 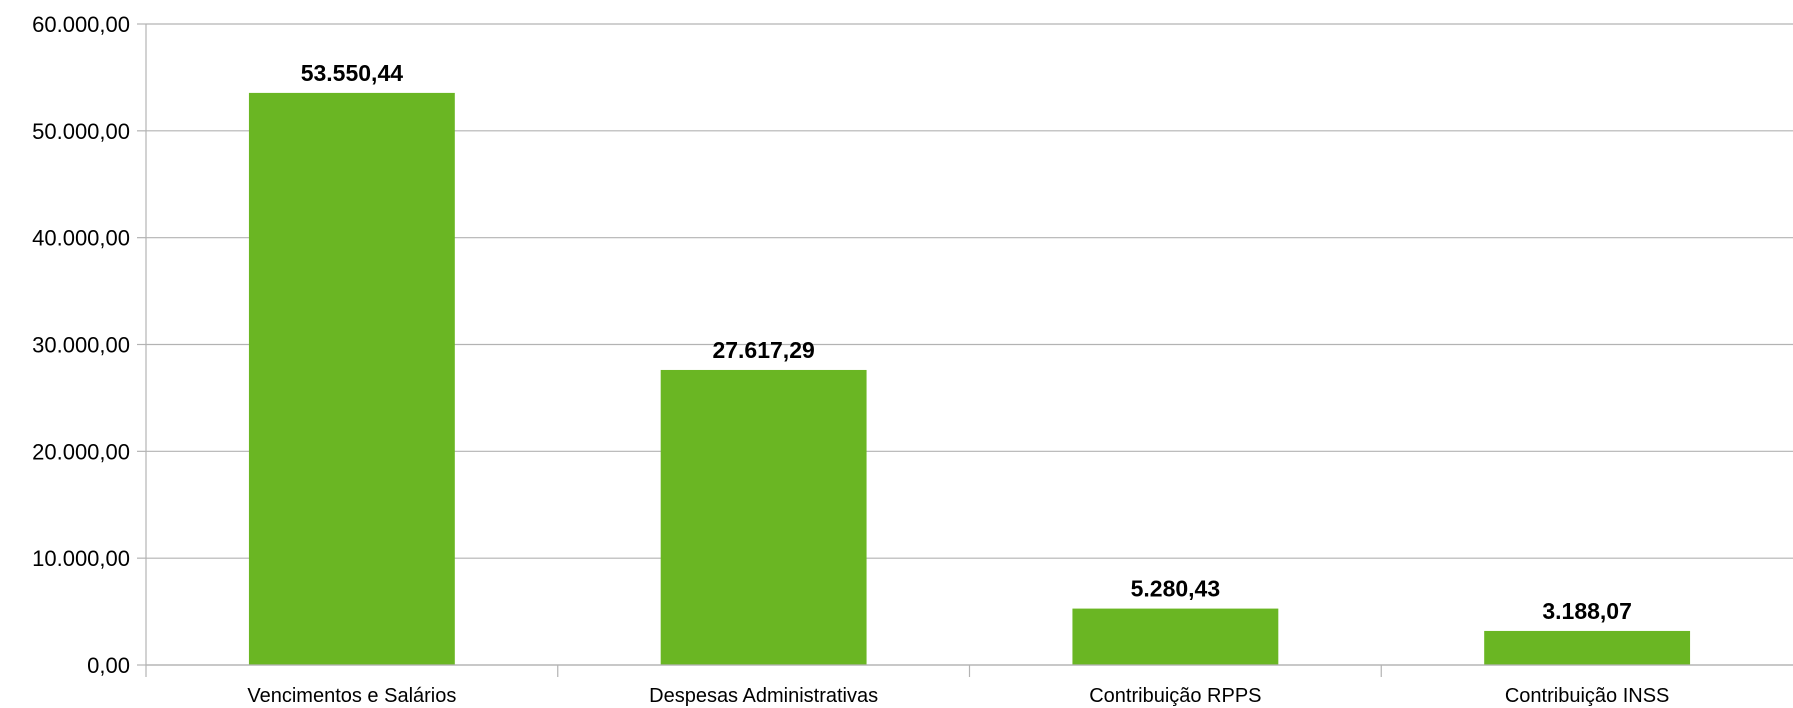 What do you see at coordinates (352, 73) in the screenshot?
I see `data-label: 53.550,44` at bounding box center [352, 73].